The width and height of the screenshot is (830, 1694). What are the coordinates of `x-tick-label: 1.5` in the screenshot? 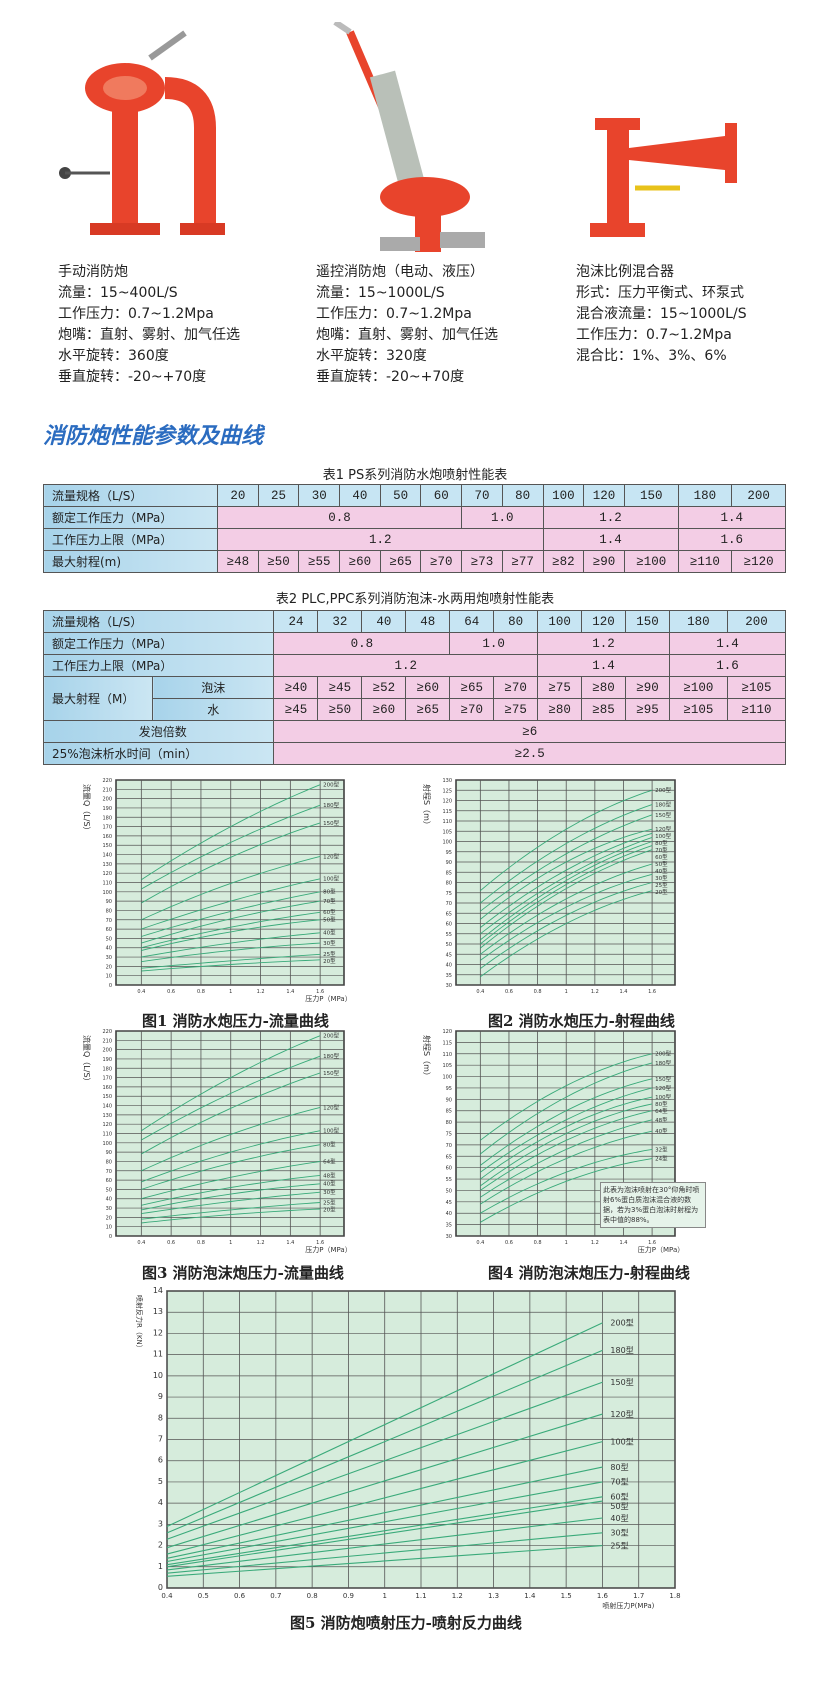 It's located at (566, 1596).